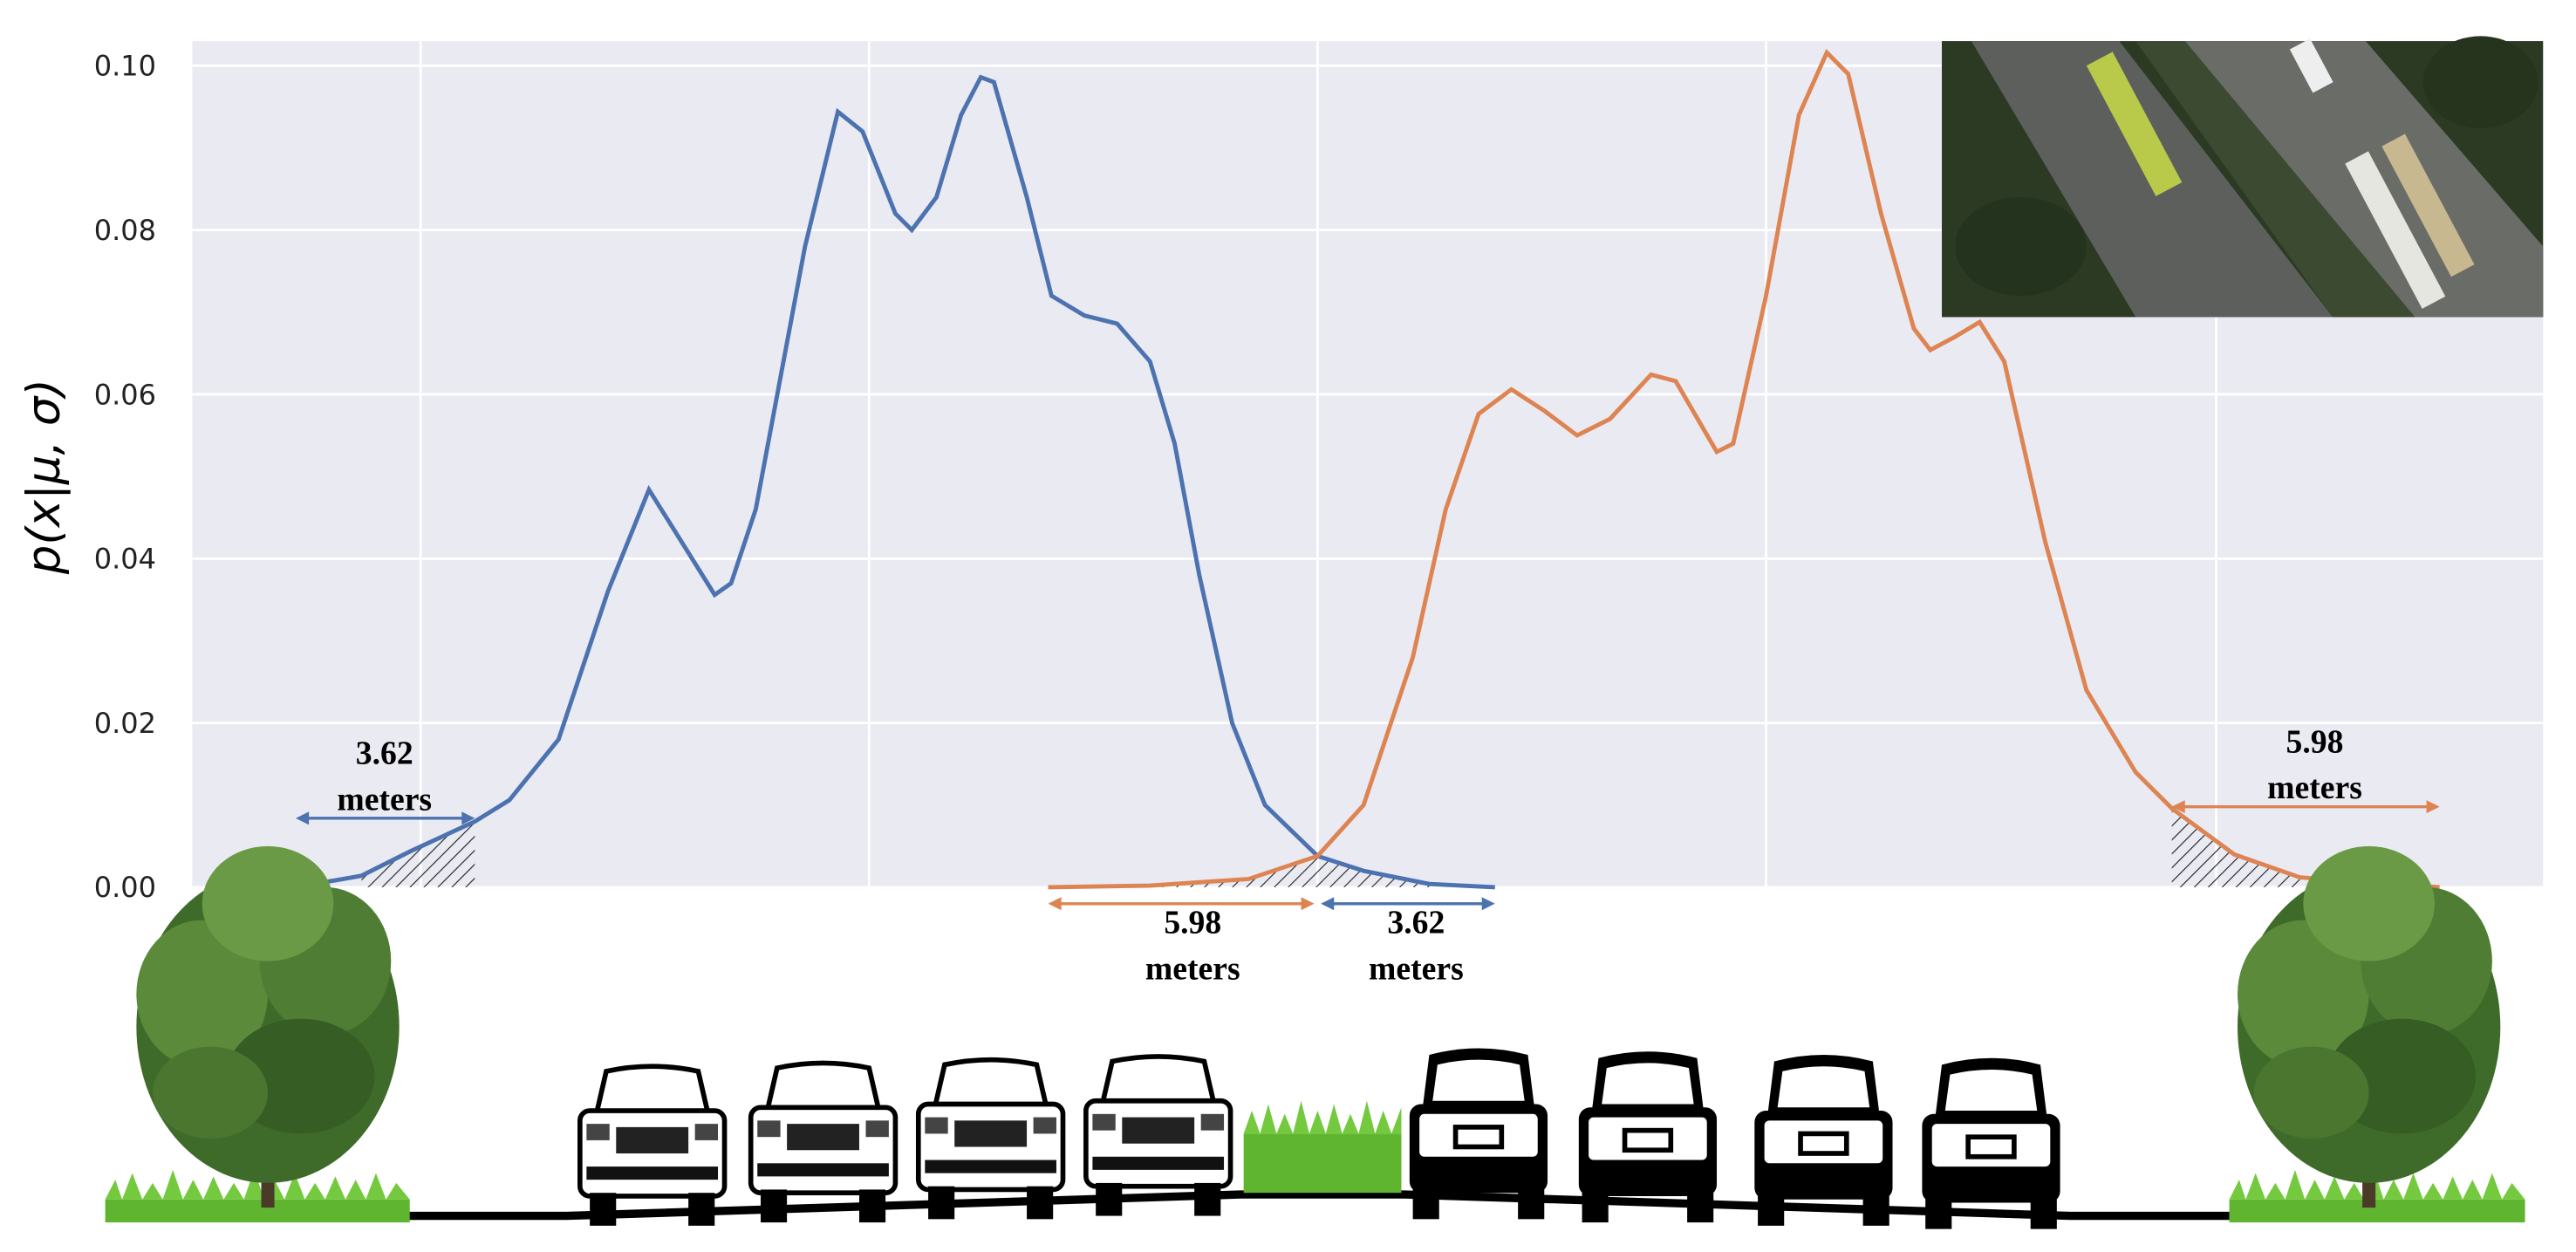 The height and width of the screenshot is (1252, 2576). Describe the element at coordinates (125, 477) in the screenshot. I see `ticks: 0.00 0.02 0.04 0.06 0.08 0.10` at that location.